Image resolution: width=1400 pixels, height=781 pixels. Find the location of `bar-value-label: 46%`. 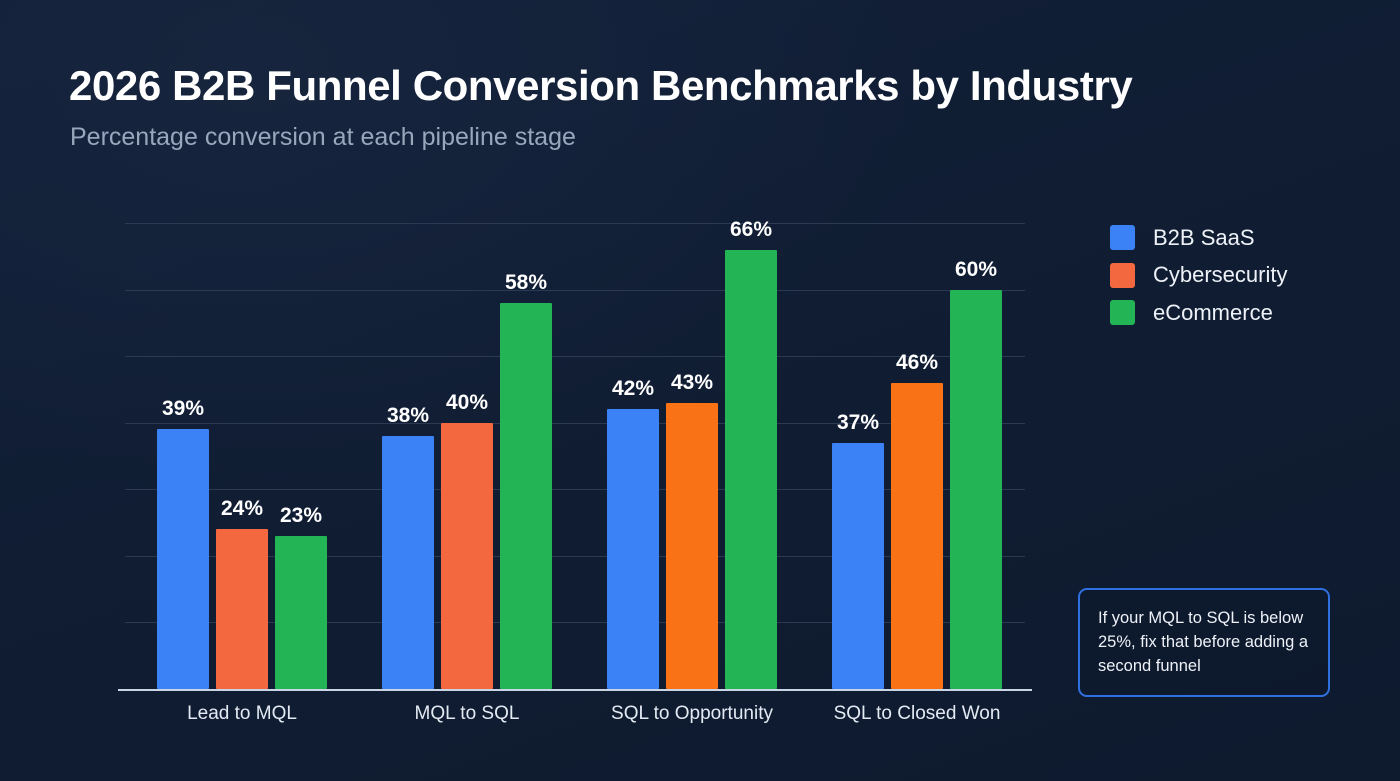

bar-value-label: 46% is located at coordinates (917, 362).